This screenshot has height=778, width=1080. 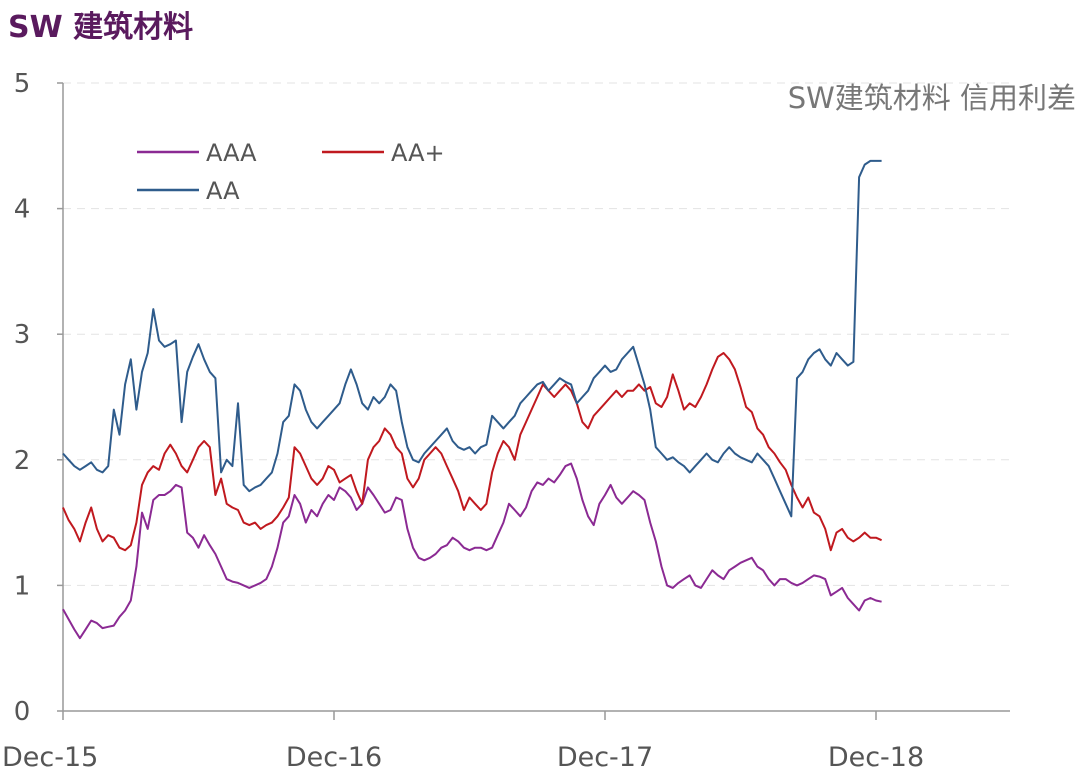 What do you see at coordinates (932, 98) in the screenshot?
I see `chart-title: SW建筑材料 信用利差` at bounding box center [932, 98].